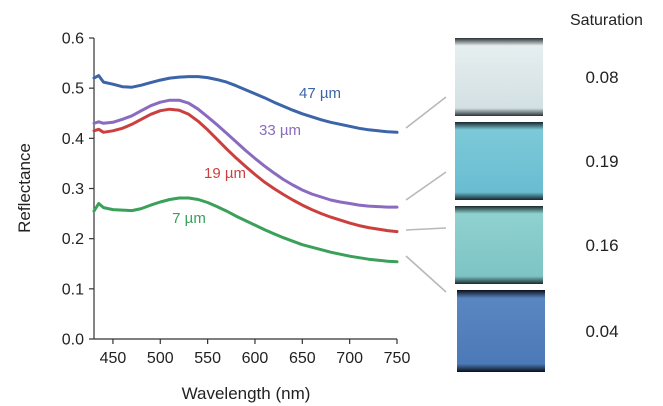  I want to click on x-axis-ticks: 450 500 550 600 650 700 750, so click(255, 353).